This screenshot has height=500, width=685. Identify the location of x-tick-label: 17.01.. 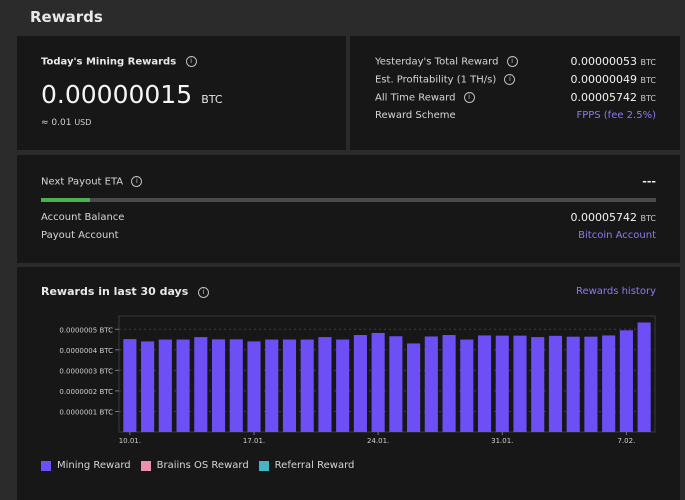
(254, 441).